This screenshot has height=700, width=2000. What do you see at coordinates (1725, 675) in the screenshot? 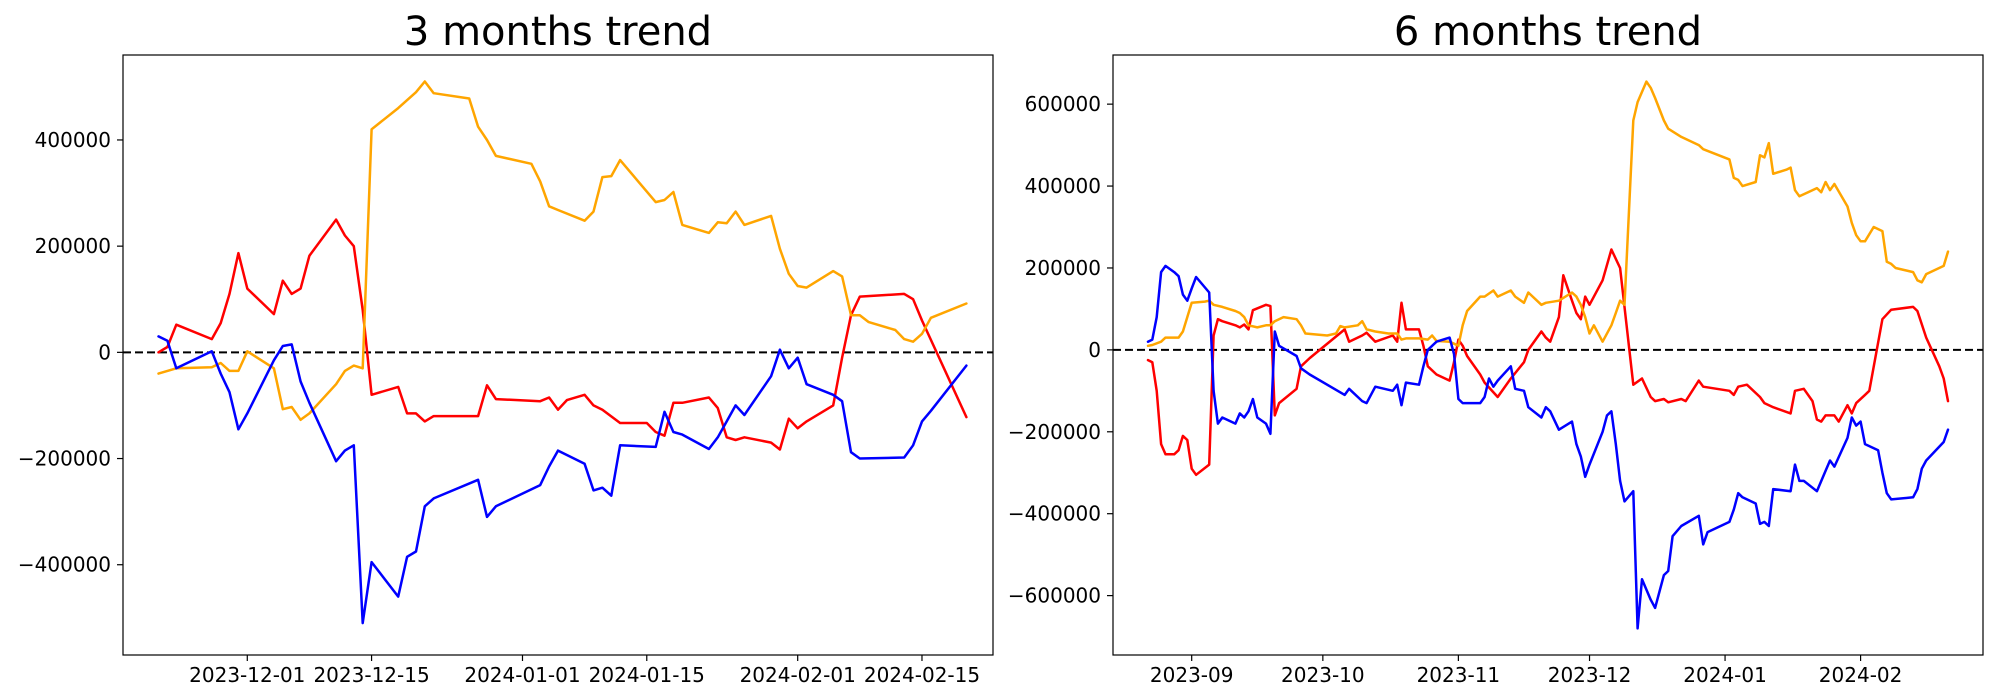
I see `x-tick-label: 2024-01` at bounding box center [1725, 675].